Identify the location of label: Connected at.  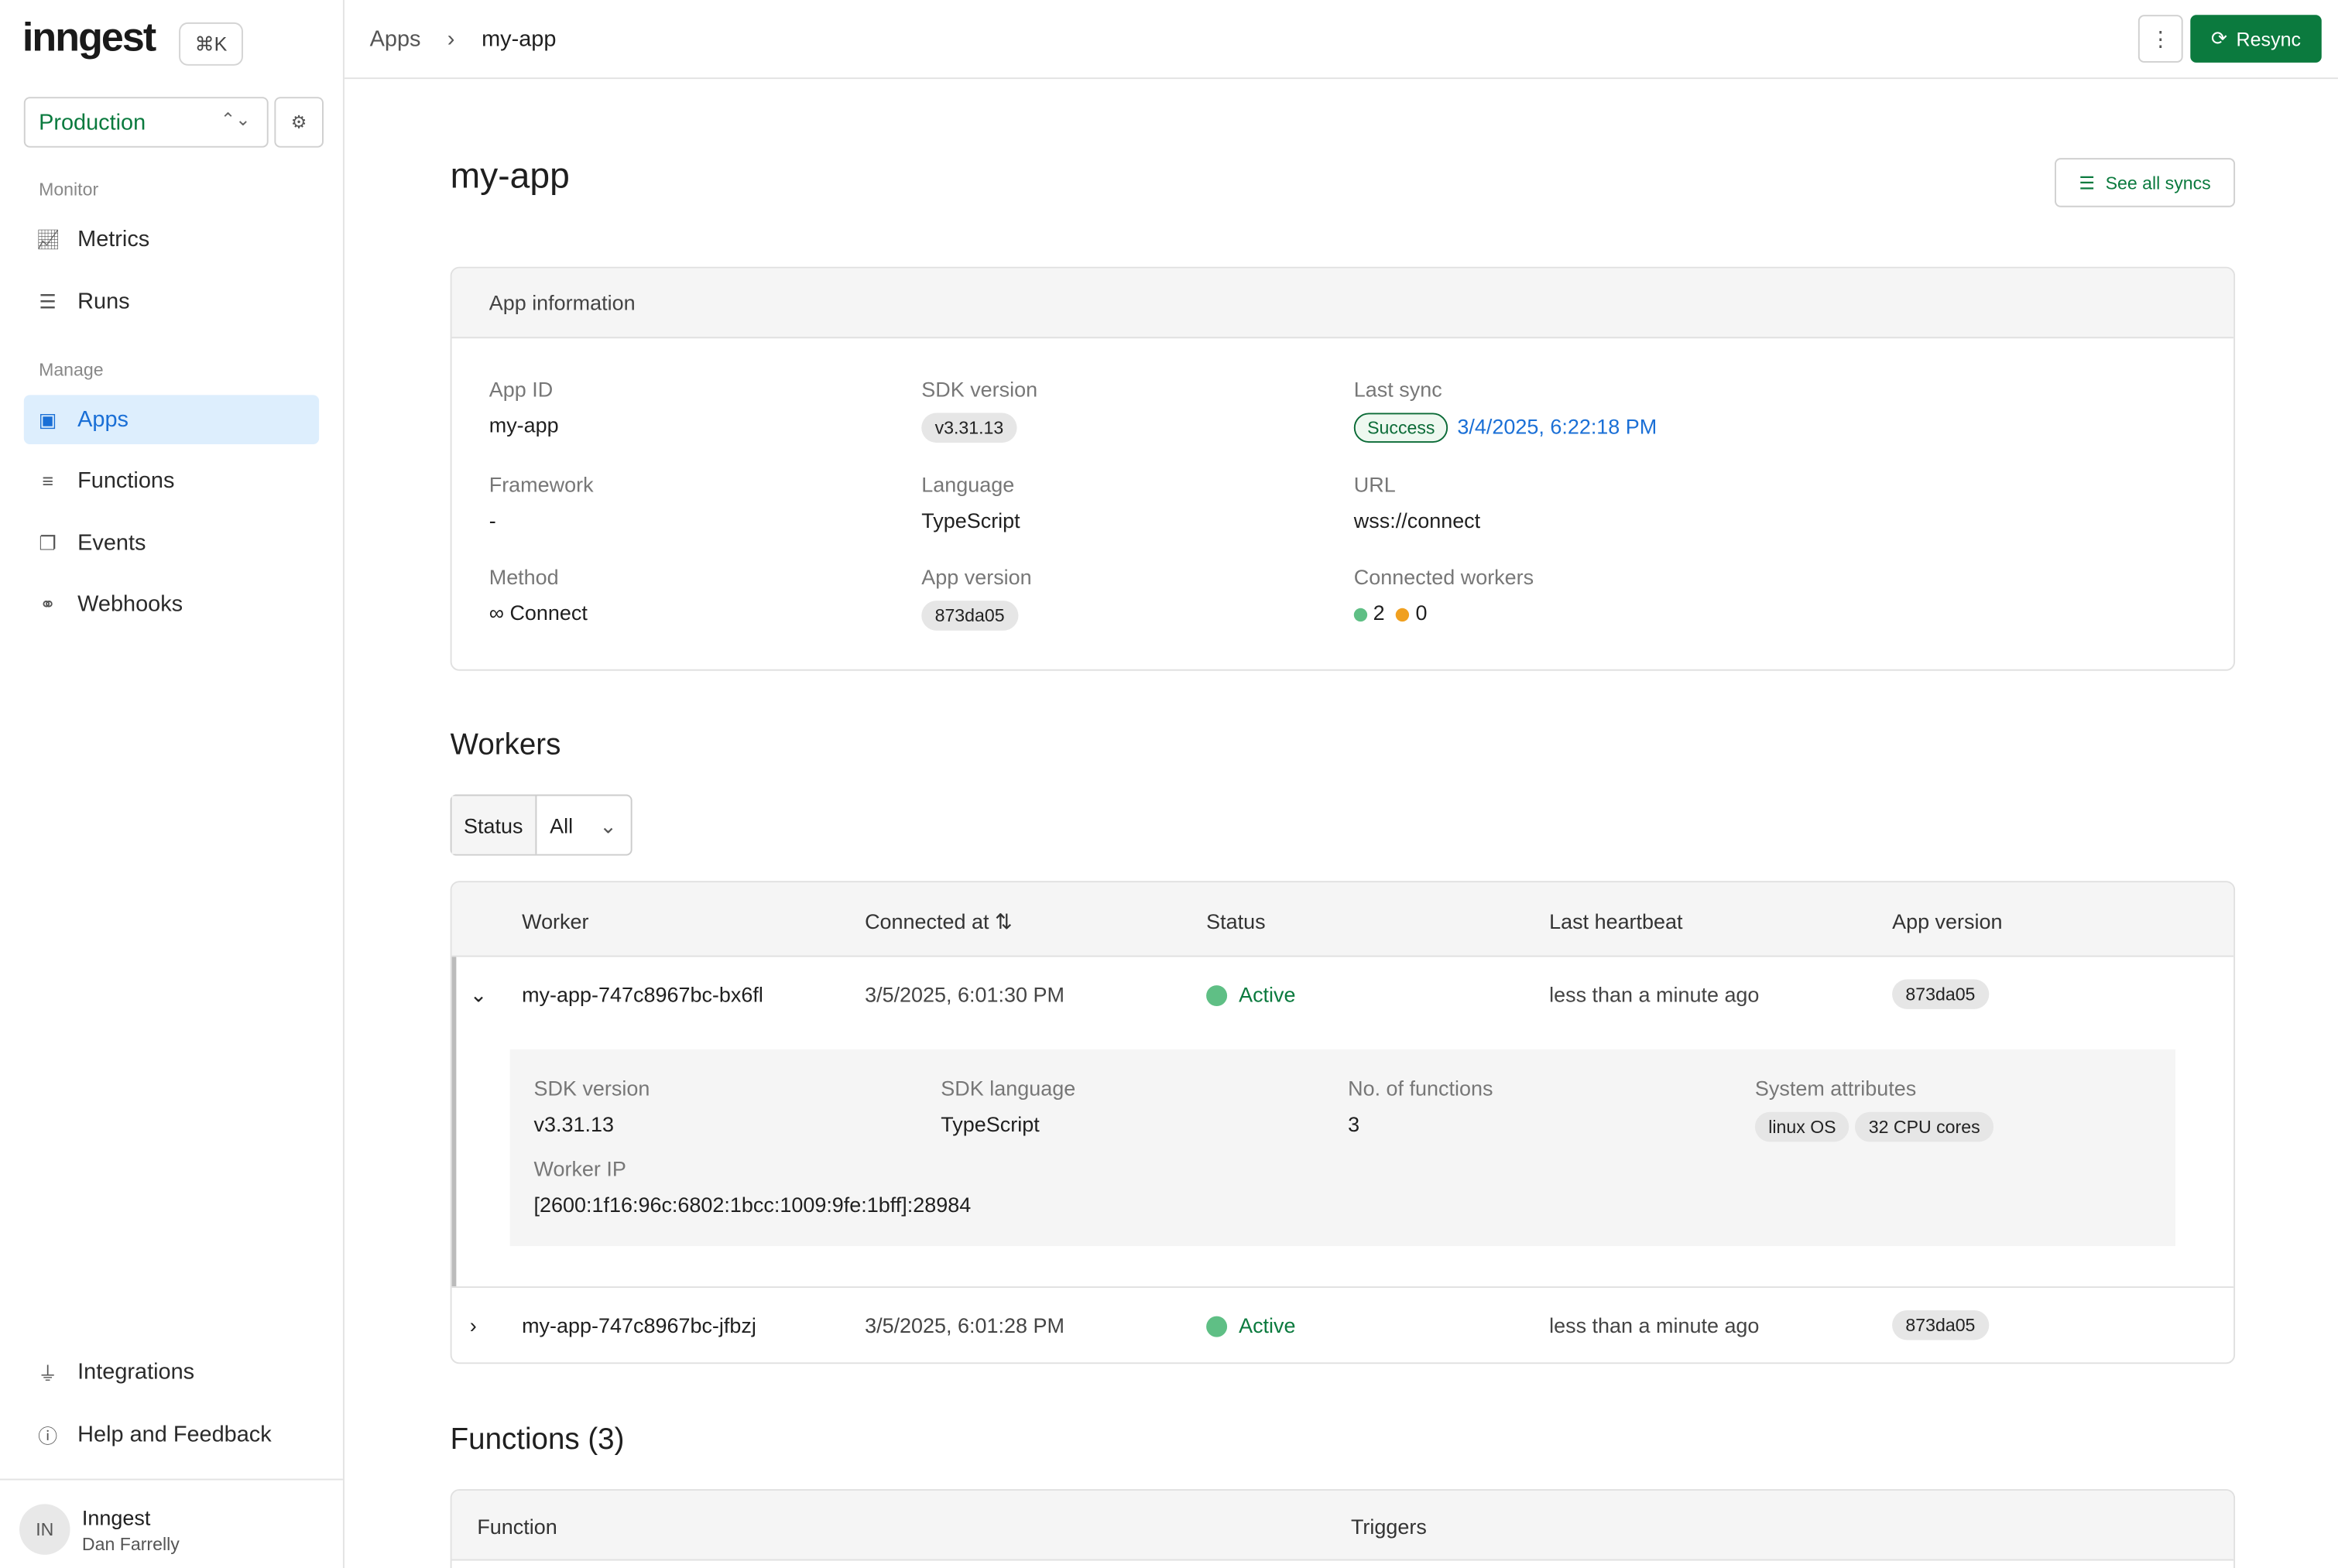
(927, 921).